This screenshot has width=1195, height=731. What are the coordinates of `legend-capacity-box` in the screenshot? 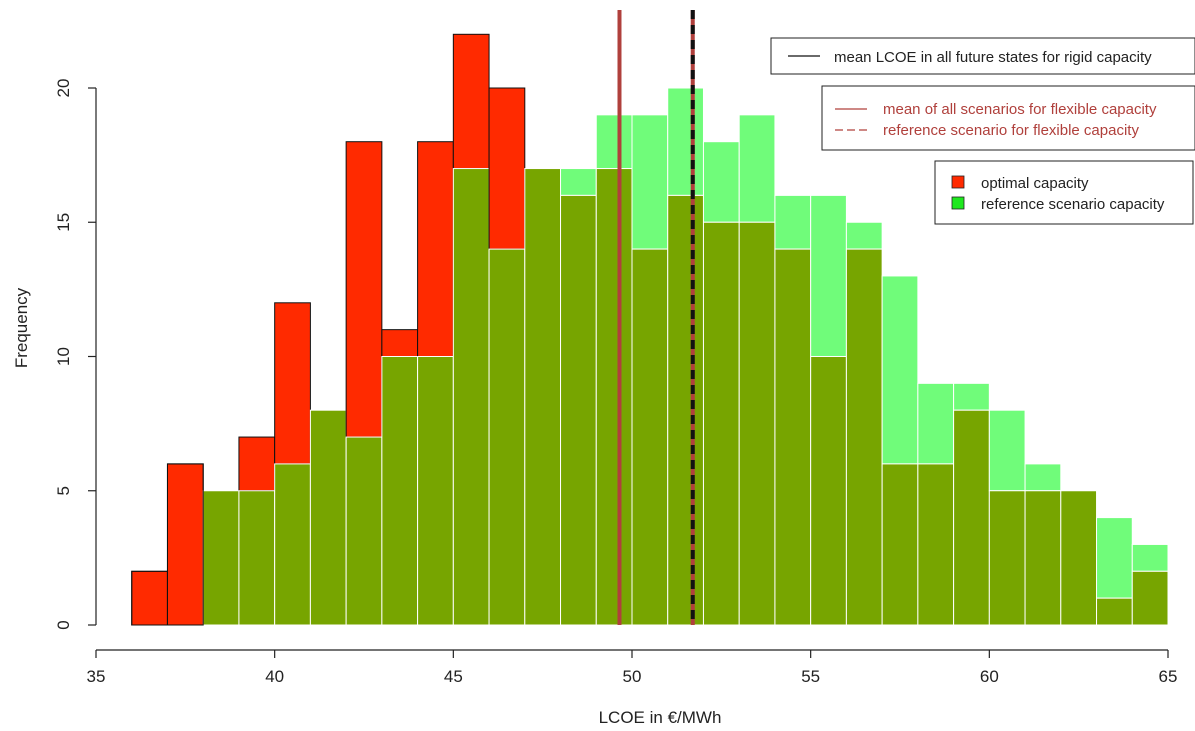 It's located at (1064, 192).